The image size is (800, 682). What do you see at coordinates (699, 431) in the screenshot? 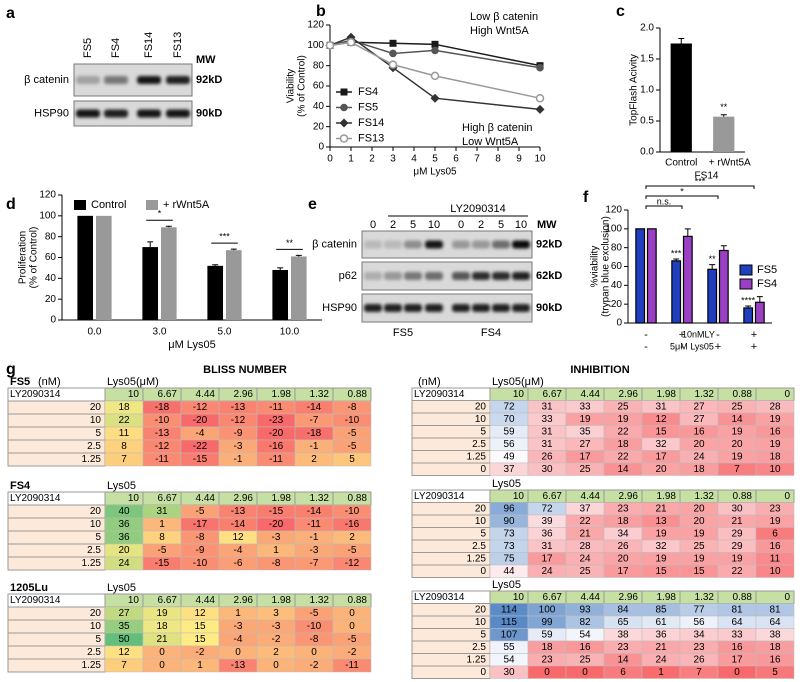
I see `cell-value: 16` at bounding box center [699, 431].